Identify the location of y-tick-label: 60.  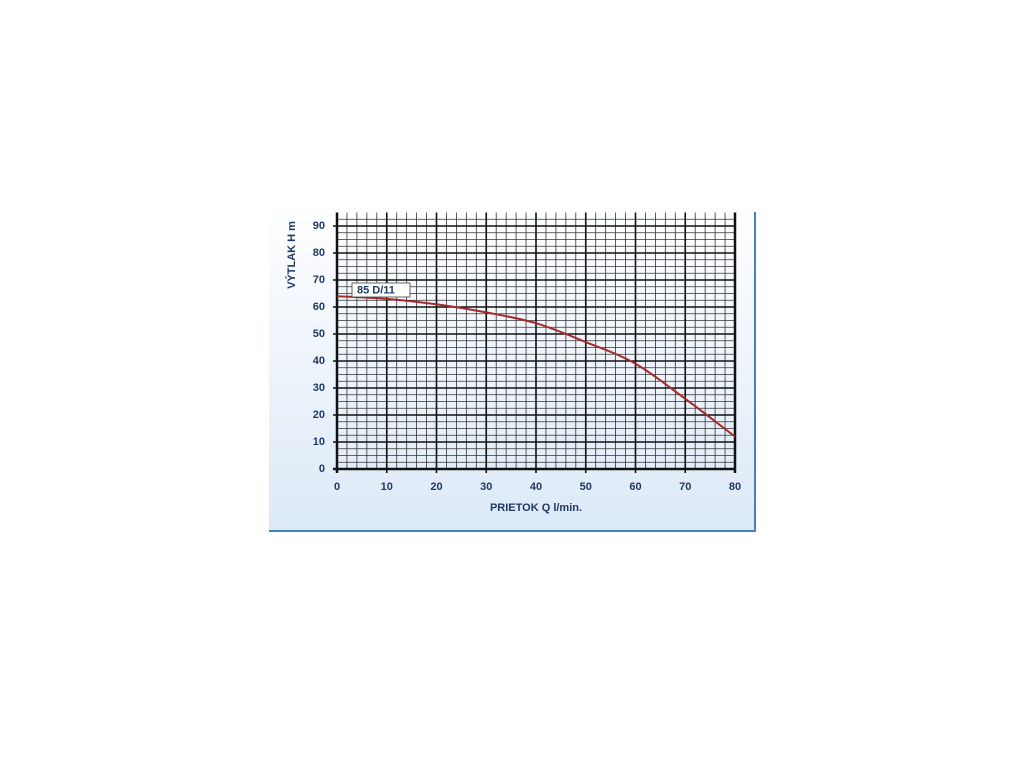
(319, 307).